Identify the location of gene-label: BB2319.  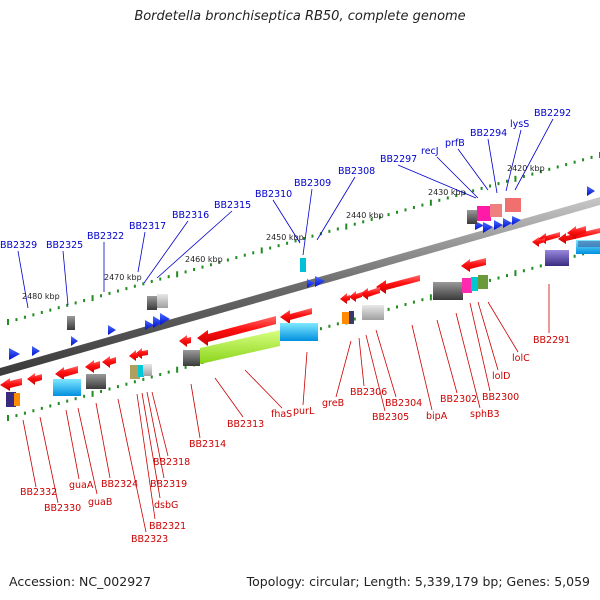
(168, 484).